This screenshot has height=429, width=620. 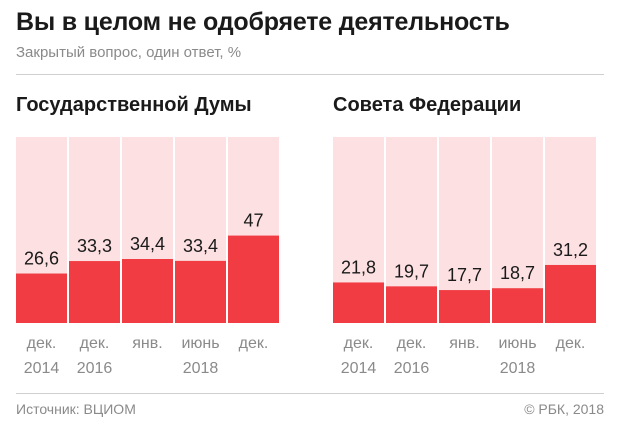 I want to click on data-label-duma: 33,3, so click(x=94, y=246).